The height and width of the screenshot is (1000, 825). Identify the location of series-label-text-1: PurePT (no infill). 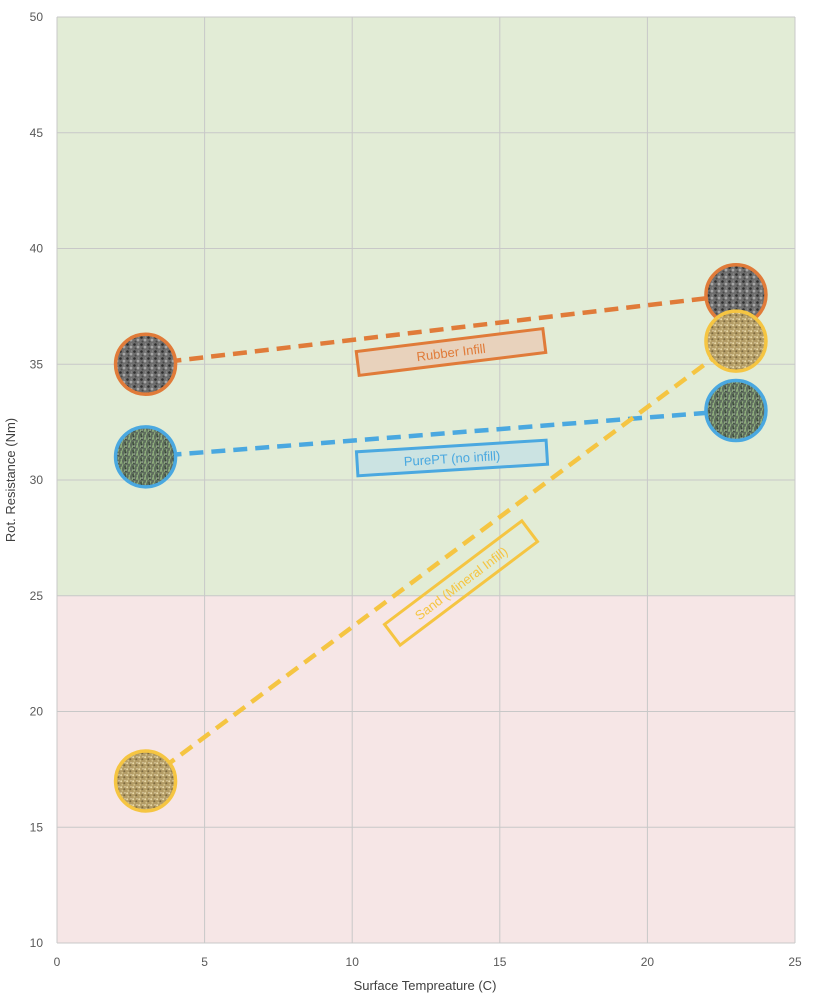
(451, 458).